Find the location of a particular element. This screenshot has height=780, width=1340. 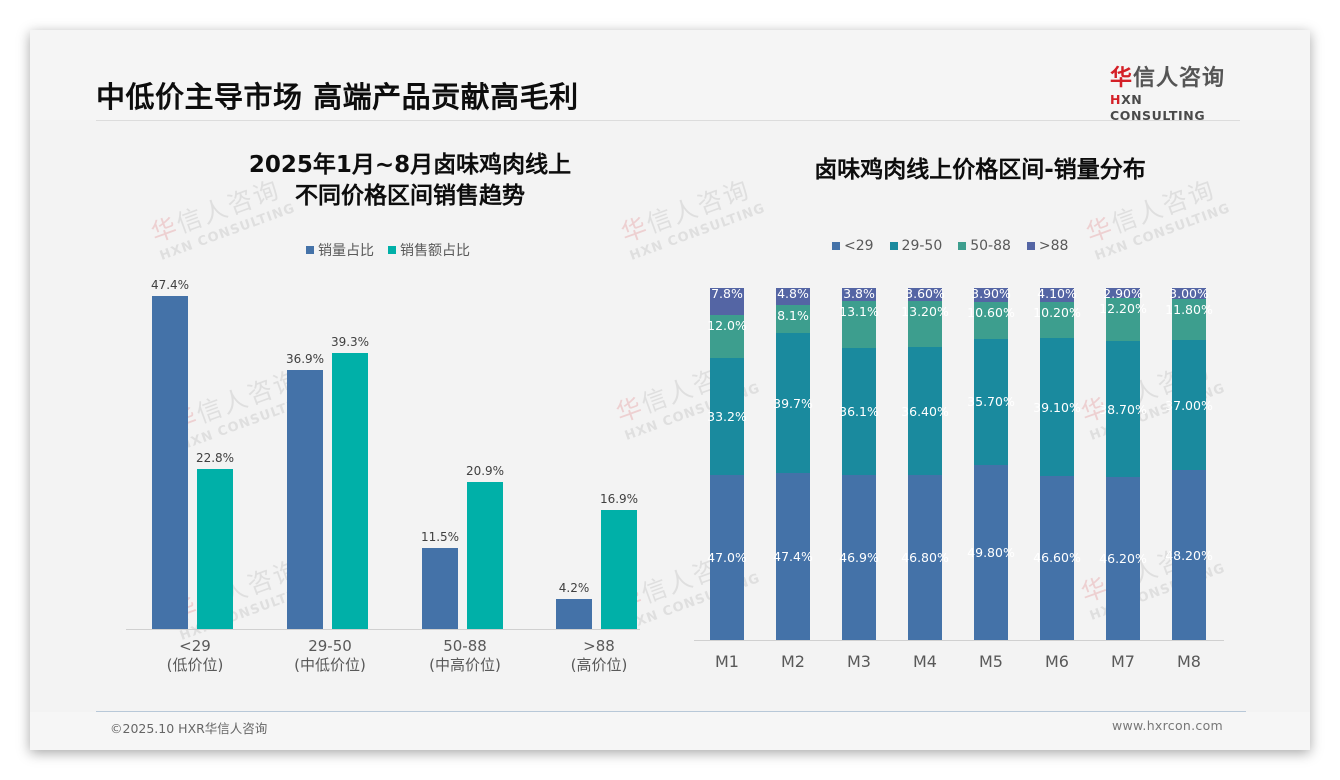

segment-value-label: 48.20% is located at coordinates (1189, 555).